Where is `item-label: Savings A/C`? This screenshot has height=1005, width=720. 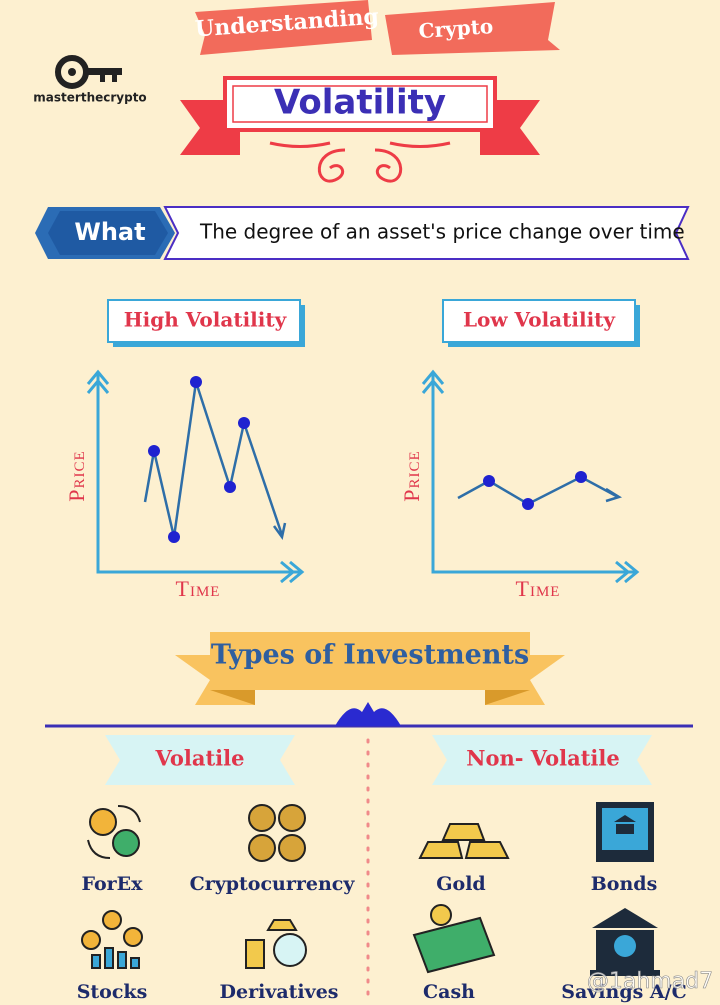 item-label: Savings A/C is located at coordinates (624, 992).